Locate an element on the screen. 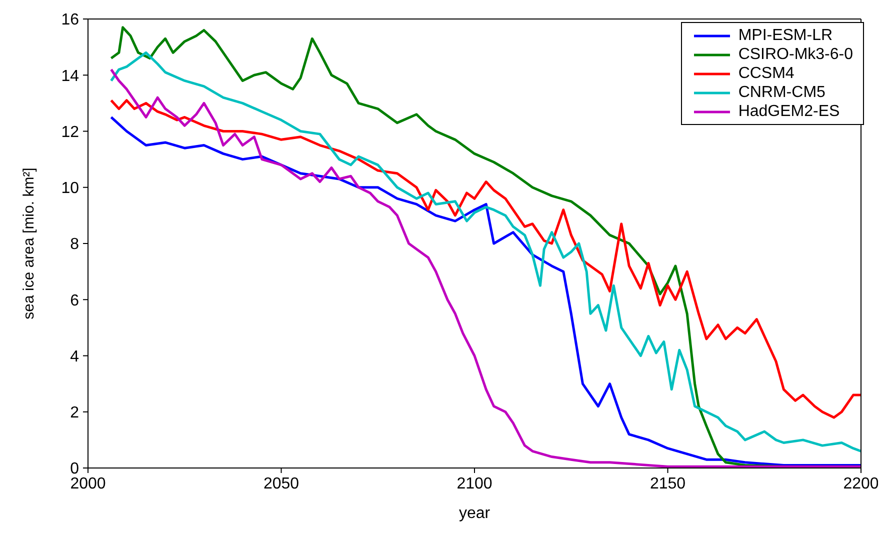 Image resolution: width=890 pixels, height=540 pixels. x-tick-label: 2150 is located at coordinates (668, 483).